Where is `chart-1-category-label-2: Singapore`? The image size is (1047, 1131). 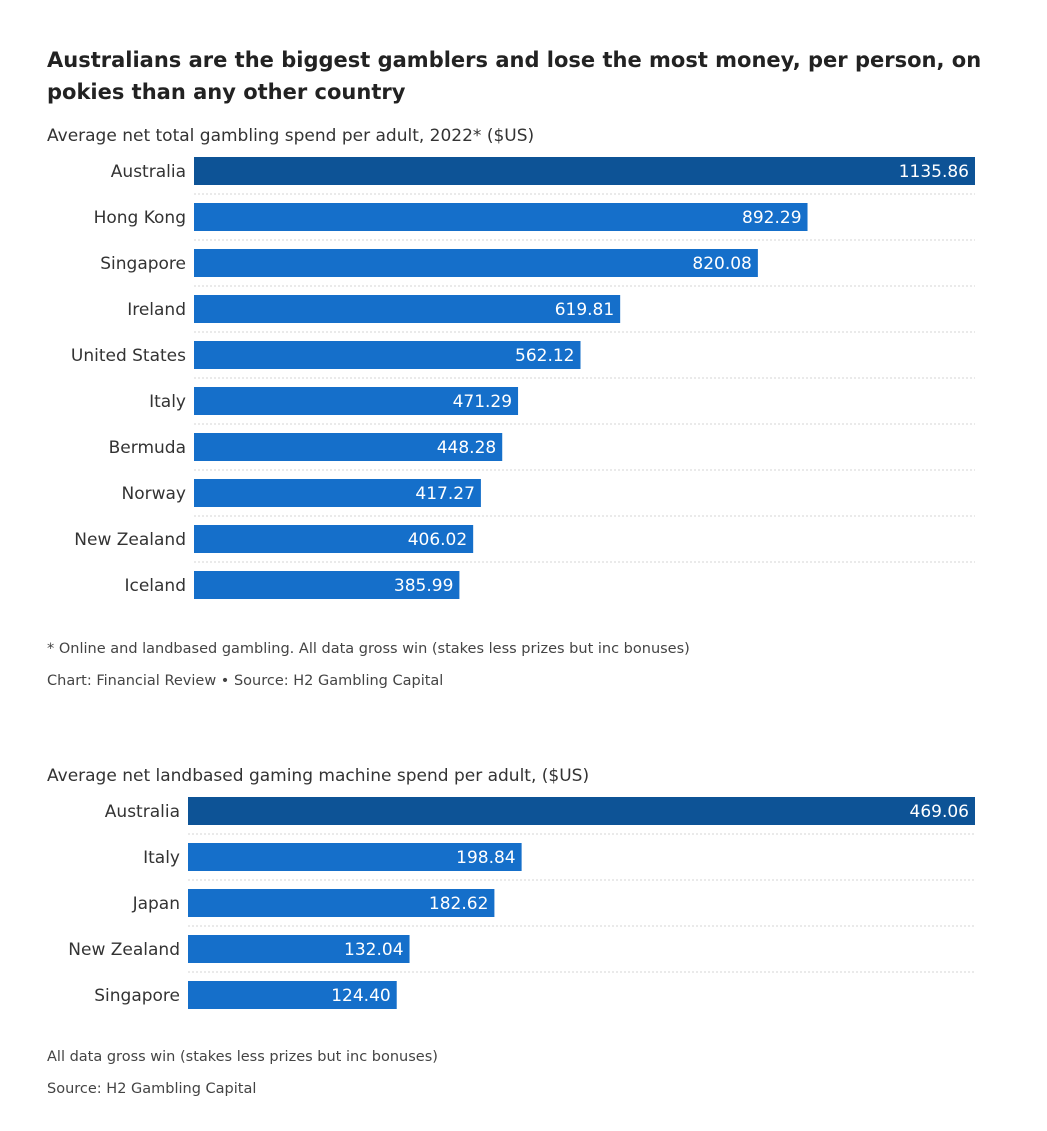
chart-1-category-label-2: Singapore is located at coordinates (143, 264).